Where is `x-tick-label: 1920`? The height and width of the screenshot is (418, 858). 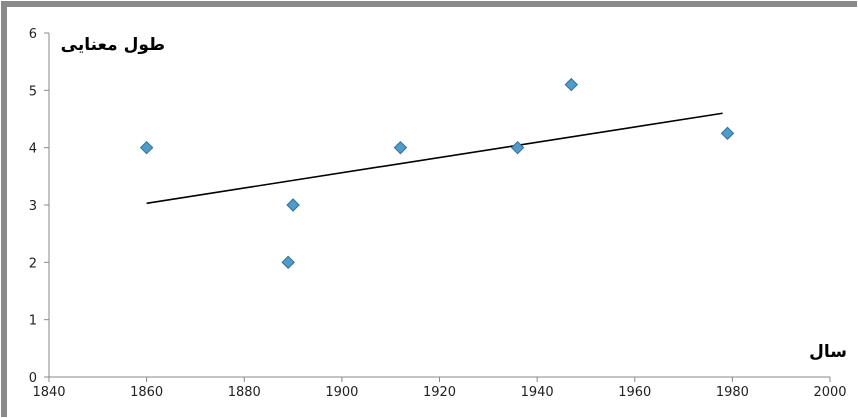 x-tick-label: 1920 is located at coordinates (439, 392).